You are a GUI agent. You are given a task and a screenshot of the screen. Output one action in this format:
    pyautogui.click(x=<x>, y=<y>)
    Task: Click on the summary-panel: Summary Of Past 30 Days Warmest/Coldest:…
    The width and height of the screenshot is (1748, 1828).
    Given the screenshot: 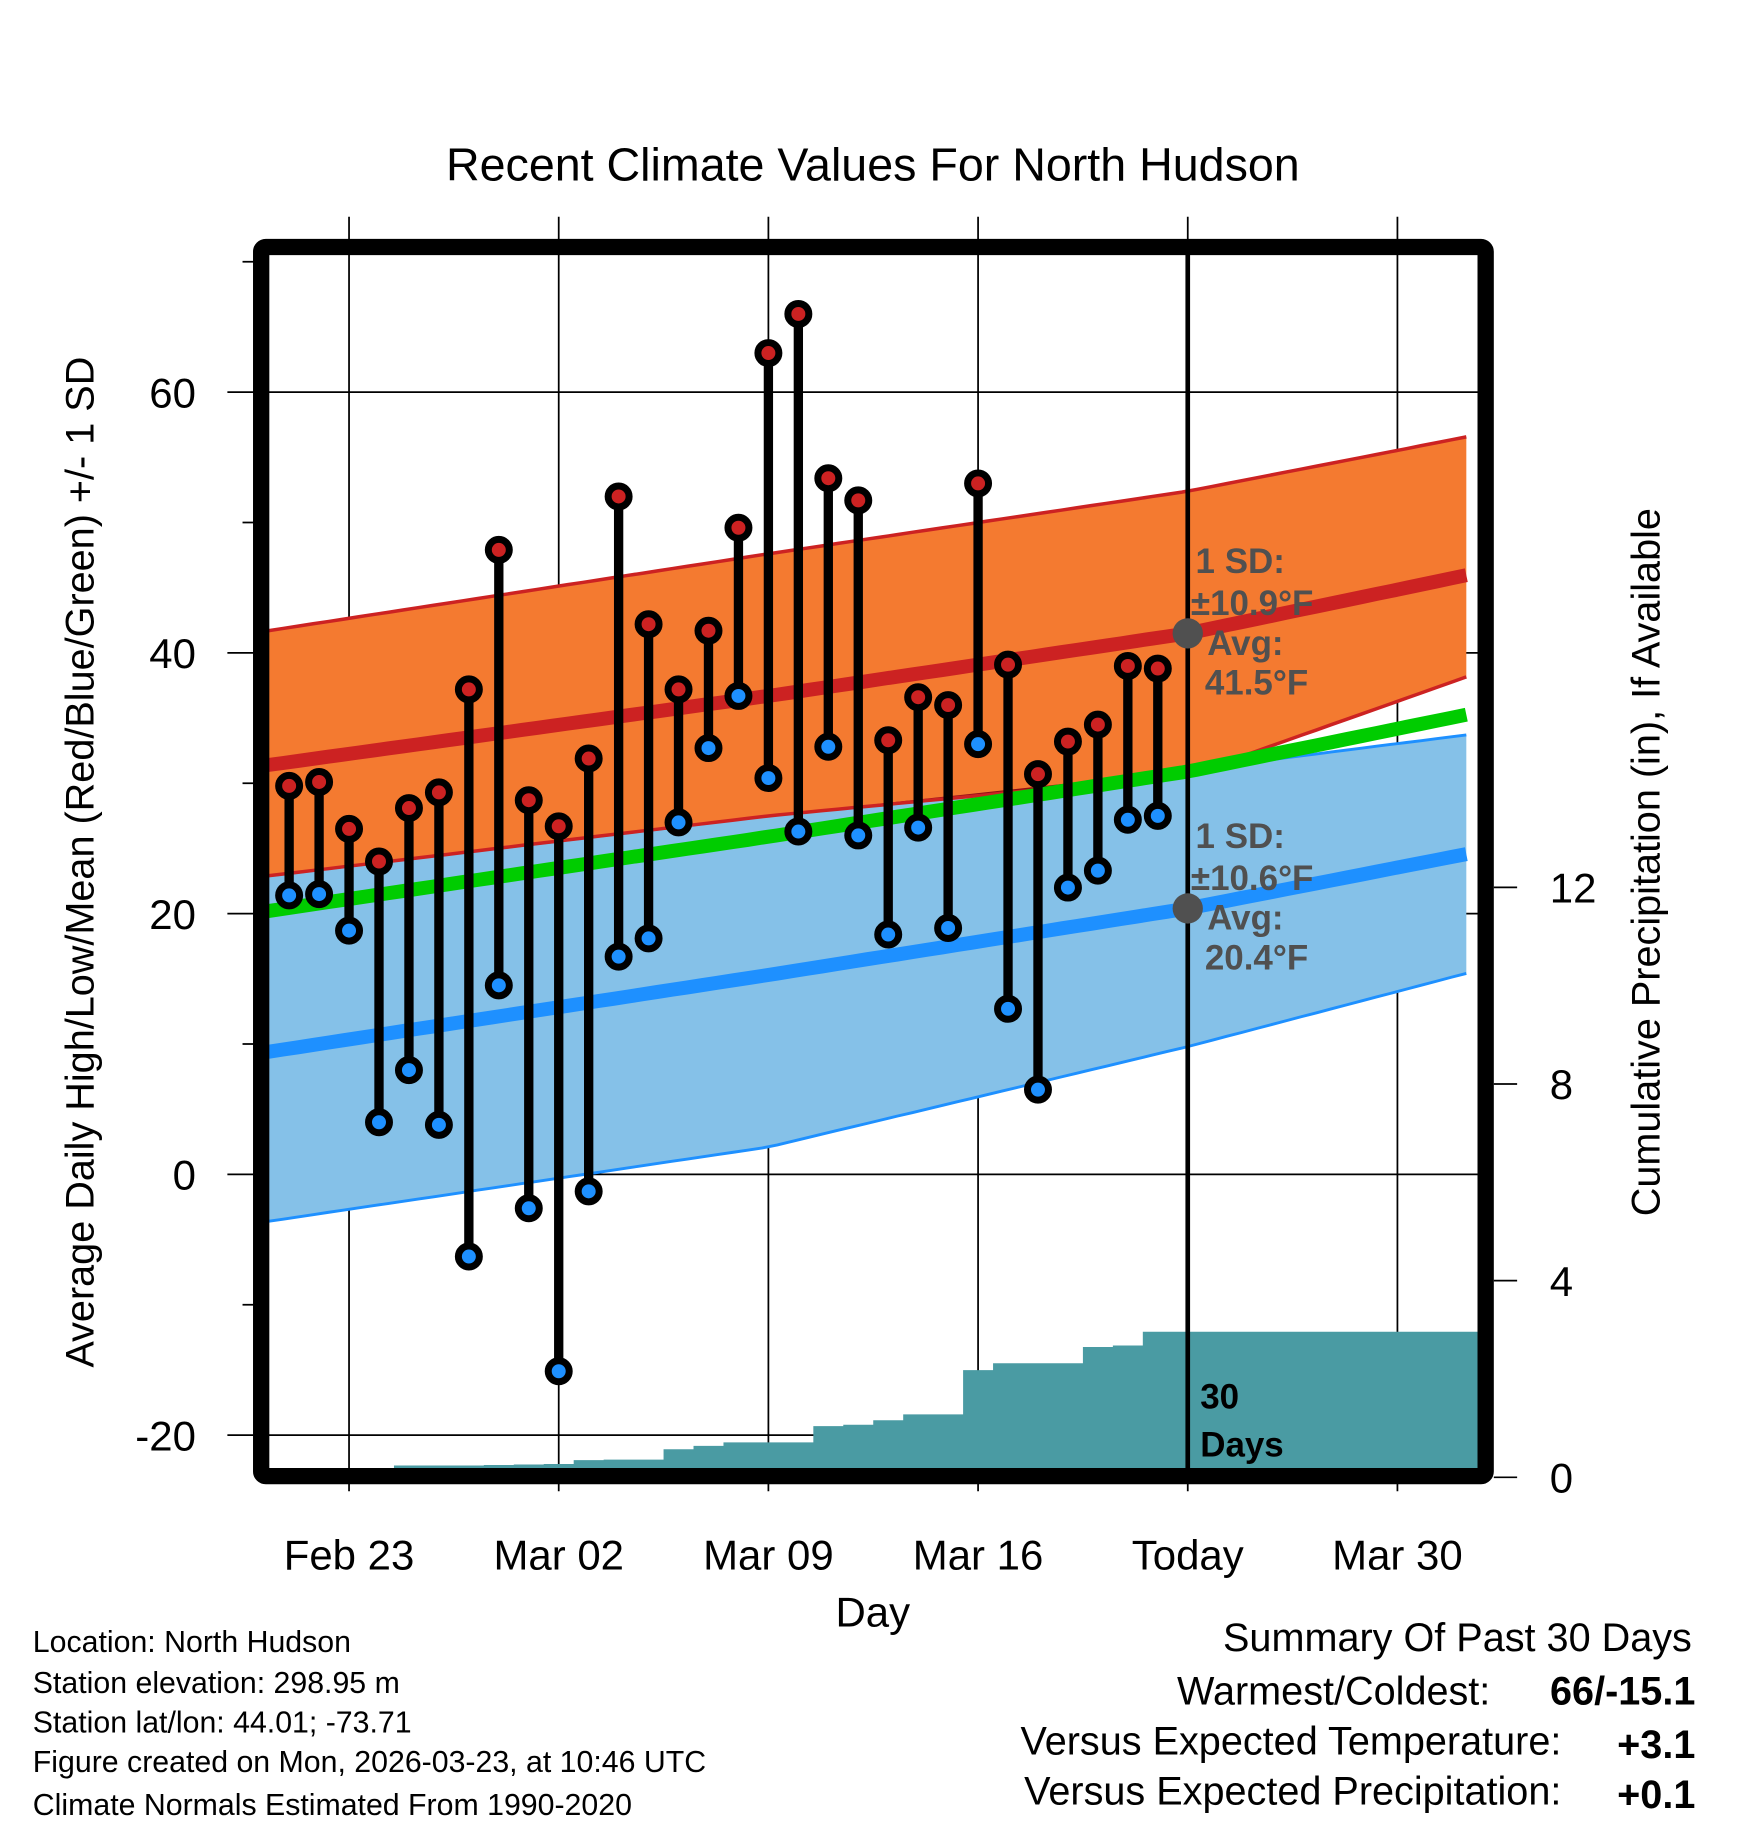 What is the action you would take?
    pyautogui.click(x=1357, y=1716)
    